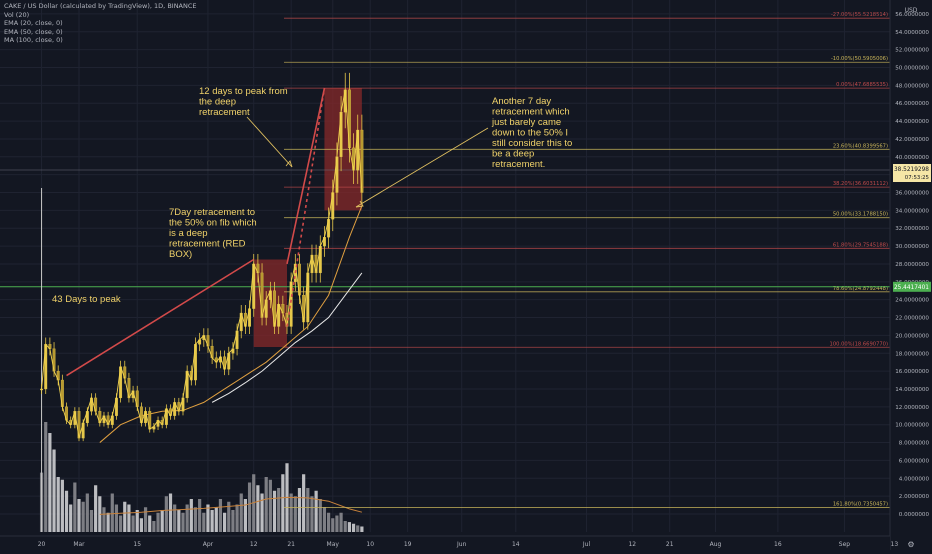  I want to click on time-tick-label: Mar, so click(79, 544).